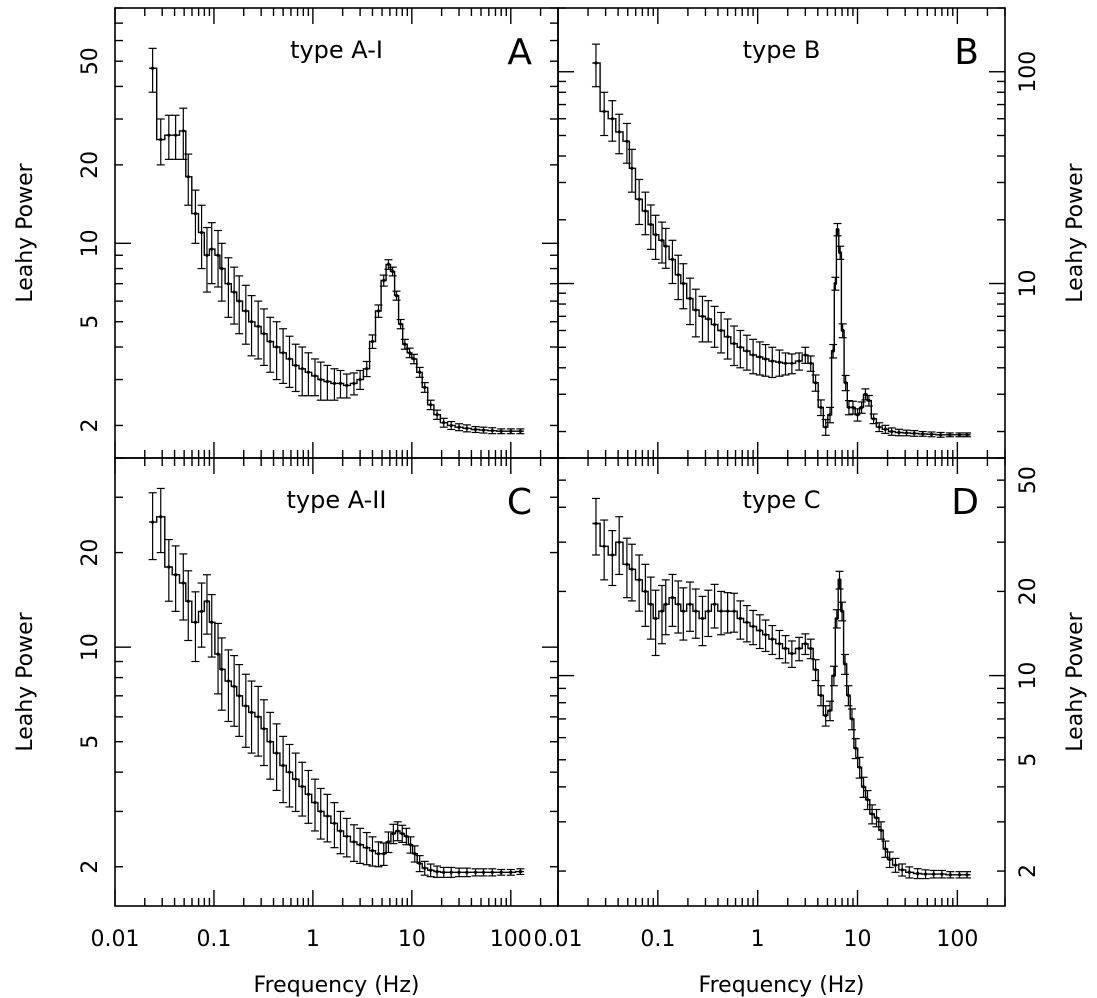  What do you see at coordinates (90, 61) in the screenshot?
I see `panel-a-y-tick-label: 50` at bounding box center [90, 61].